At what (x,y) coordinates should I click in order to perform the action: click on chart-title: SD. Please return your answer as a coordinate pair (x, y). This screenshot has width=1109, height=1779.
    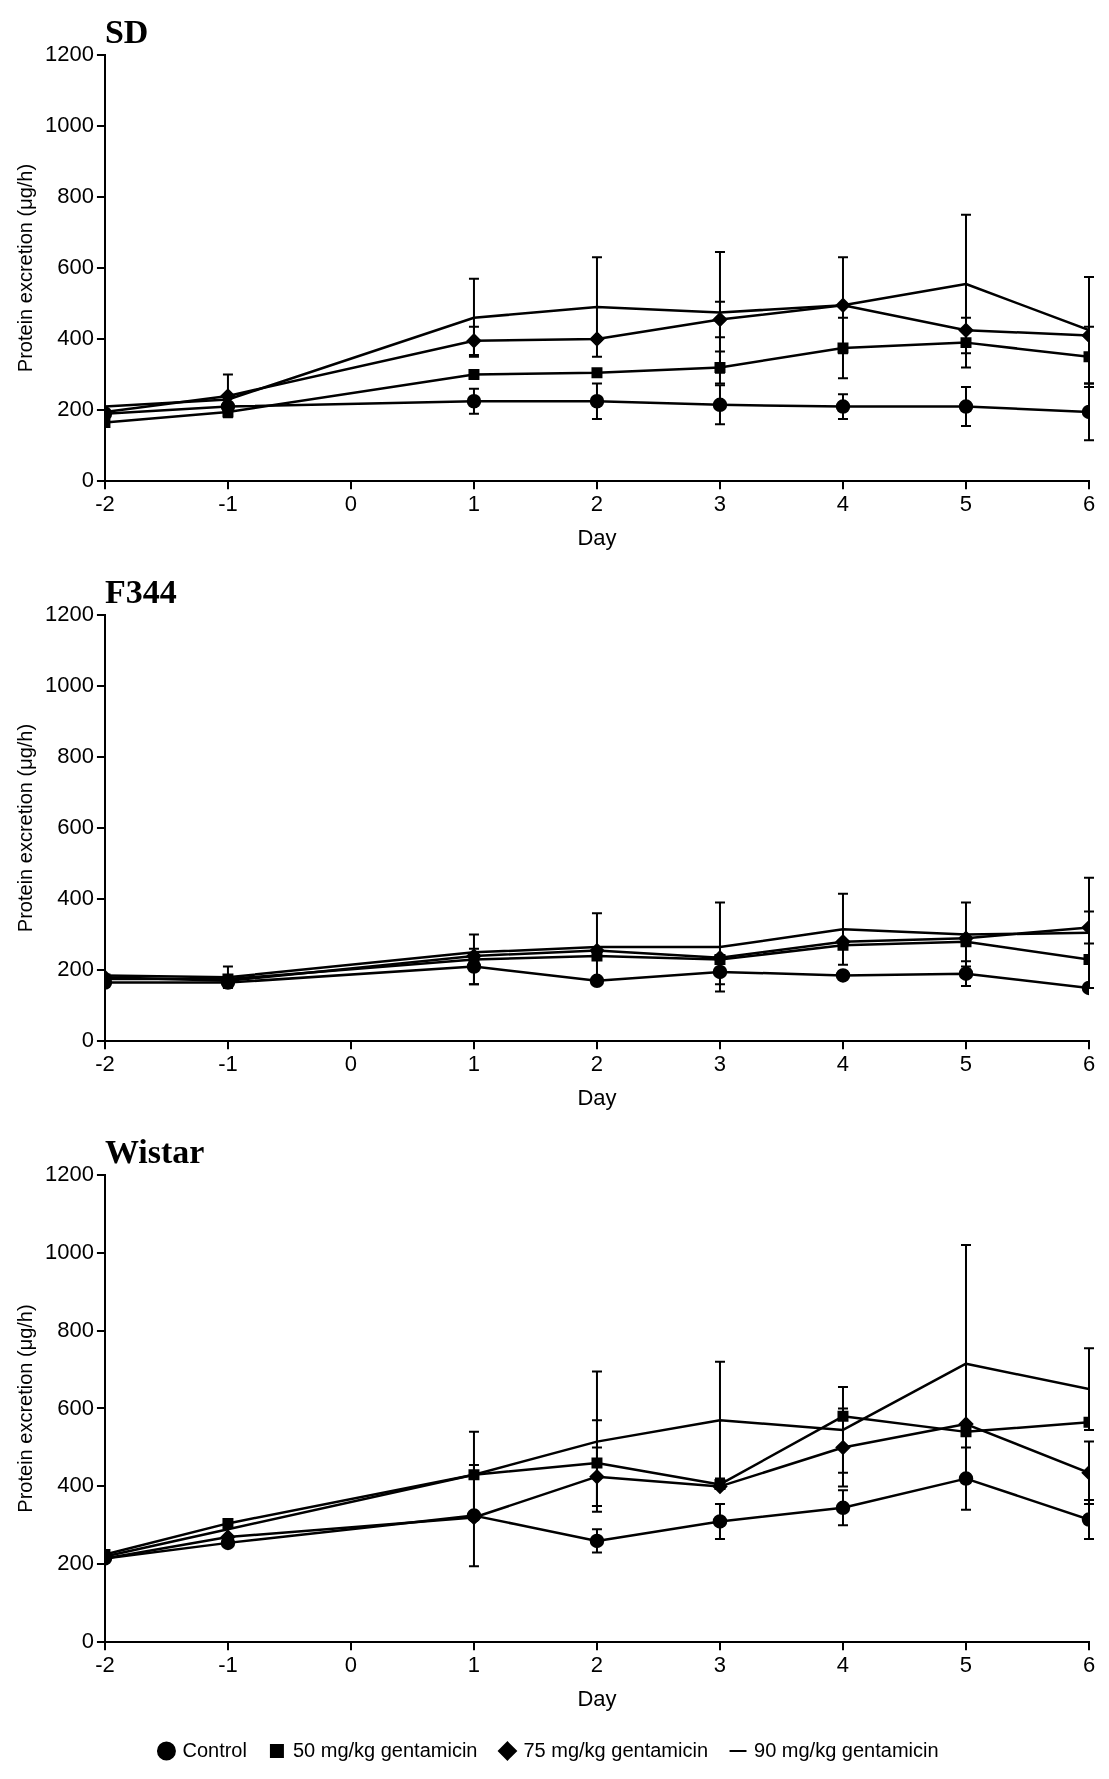
    Looking at the image, I should click on (126, 32).